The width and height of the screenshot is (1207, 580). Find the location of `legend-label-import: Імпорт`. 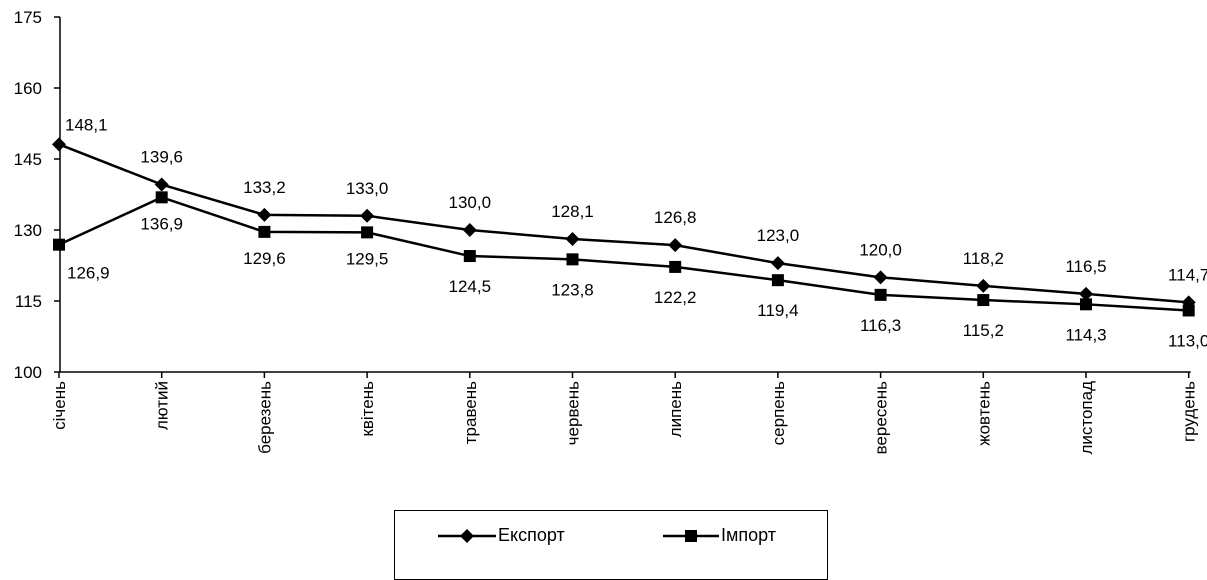

legend-label-import: Імпорт is located at coordinates (748, 535).